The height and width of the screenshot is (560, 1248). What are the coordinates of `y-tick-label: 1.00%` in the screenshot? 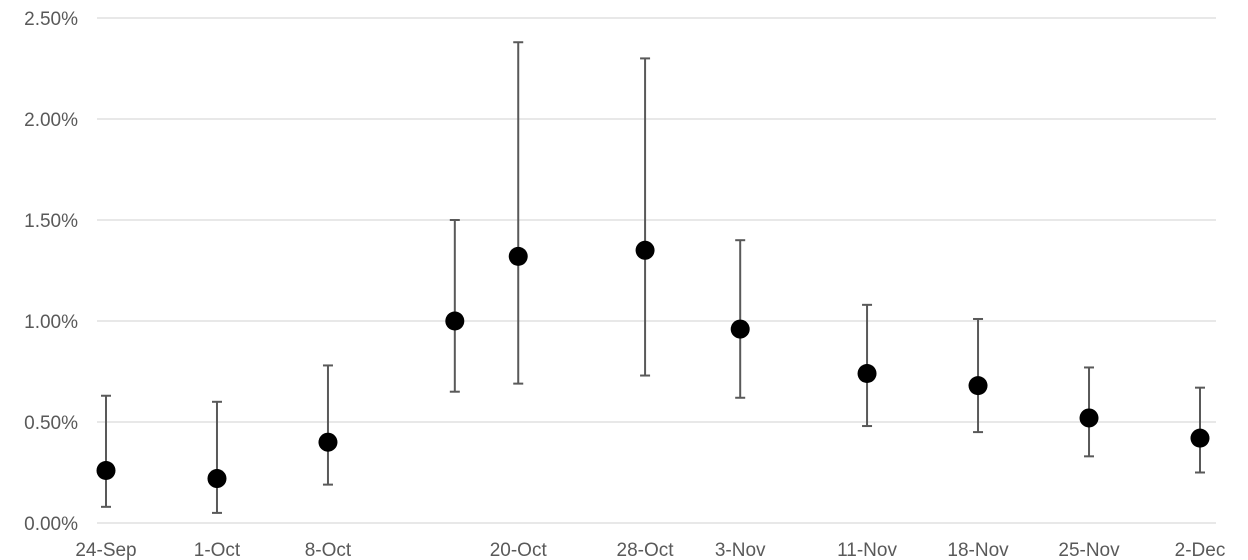 It's located at (51, 322).